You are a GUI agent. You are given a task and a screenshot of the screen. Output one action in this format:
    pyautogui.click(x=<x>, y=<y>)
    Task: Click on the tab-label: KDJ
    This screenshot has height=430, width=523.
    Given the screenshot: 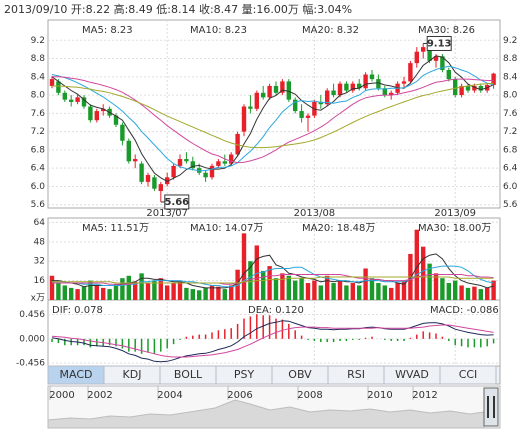 What is the action you would take?
    pyautogui.click(x=132, y=374)
    